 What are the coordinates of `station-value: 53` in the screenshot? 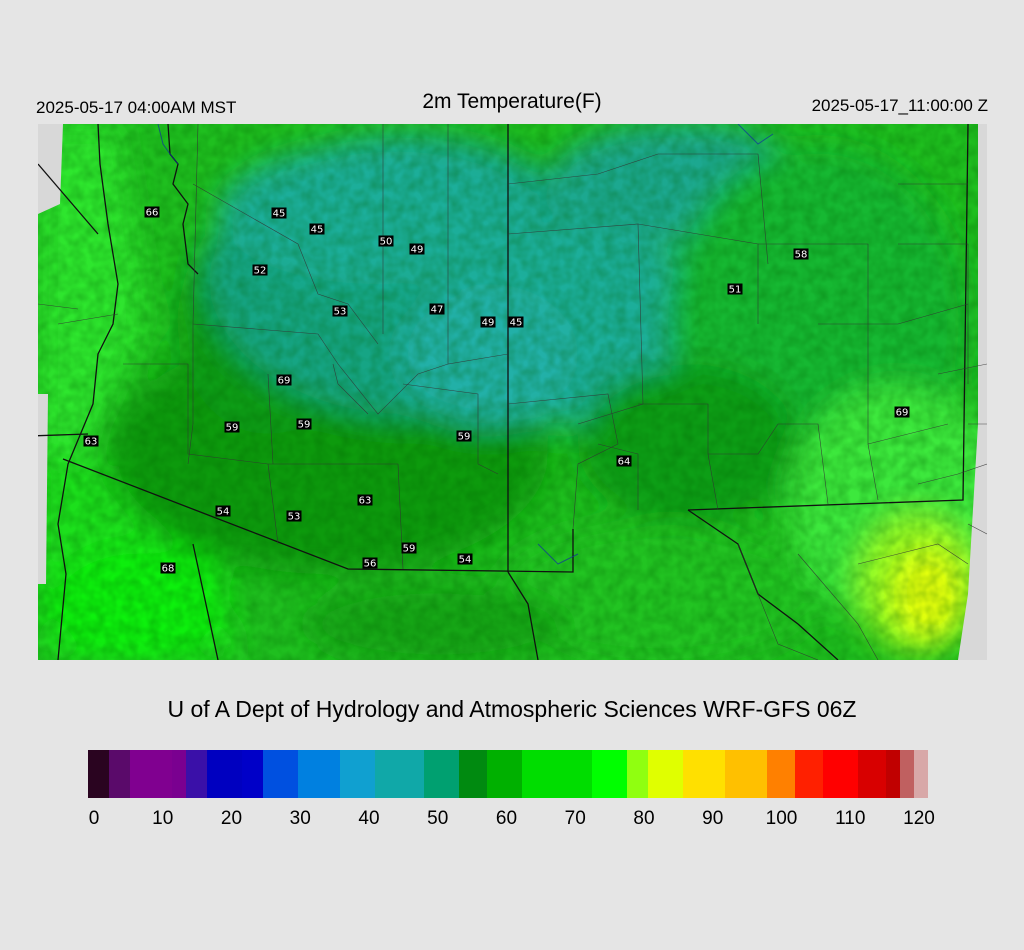 It's located at (294, 517).